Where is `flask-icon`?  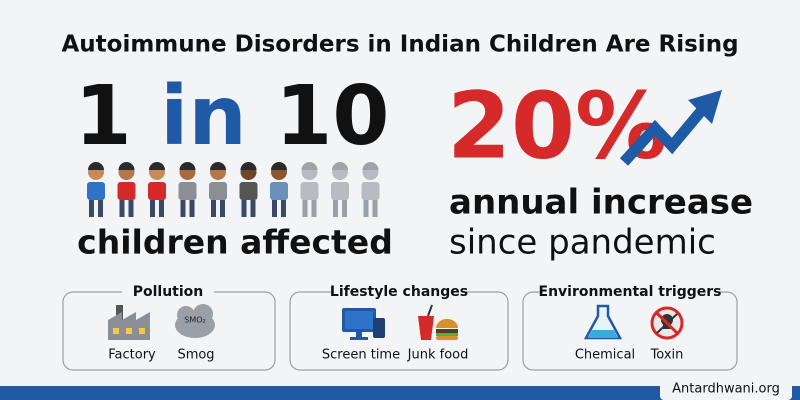 flask-icon is located at coordinates (603, 322).